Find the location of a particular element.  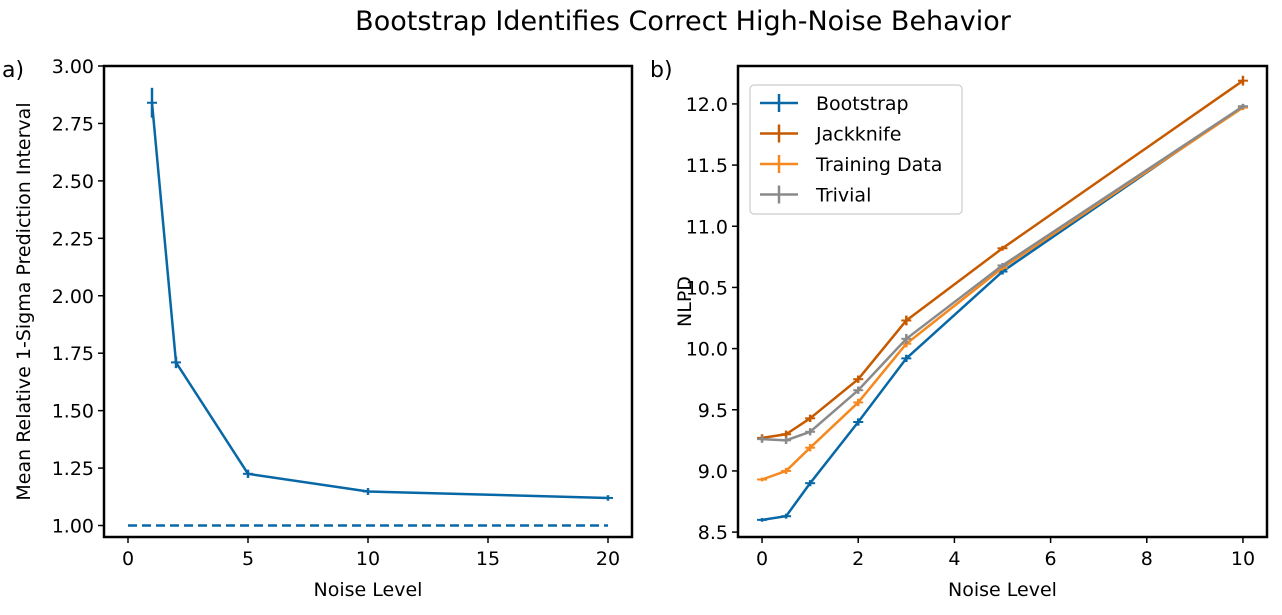

panel-a-x-tick-label: 0 is located at coordinates (128, 559).